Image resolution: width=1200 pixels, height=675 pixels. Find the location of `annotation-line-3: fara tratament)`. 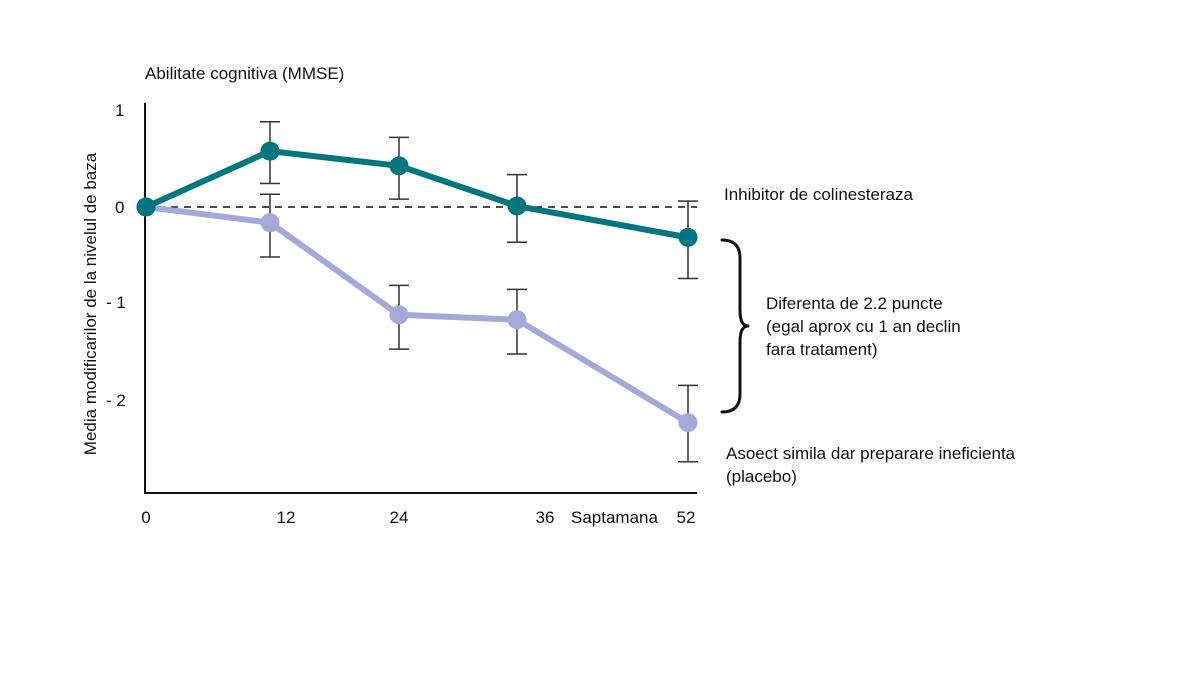

annotation-line-3: fara tratament) is located at coordinates (822, 349).